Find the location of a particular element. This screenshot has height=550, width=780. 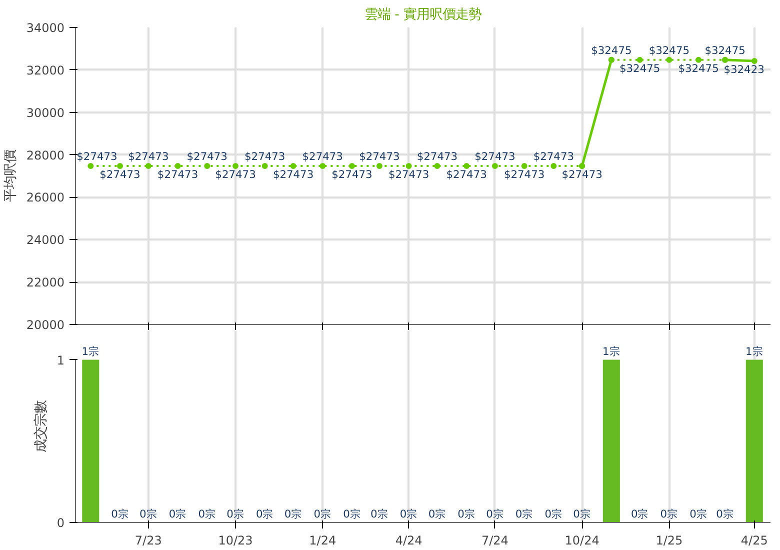

y-tick-label: 34000 is located at coordinates (45, 28).